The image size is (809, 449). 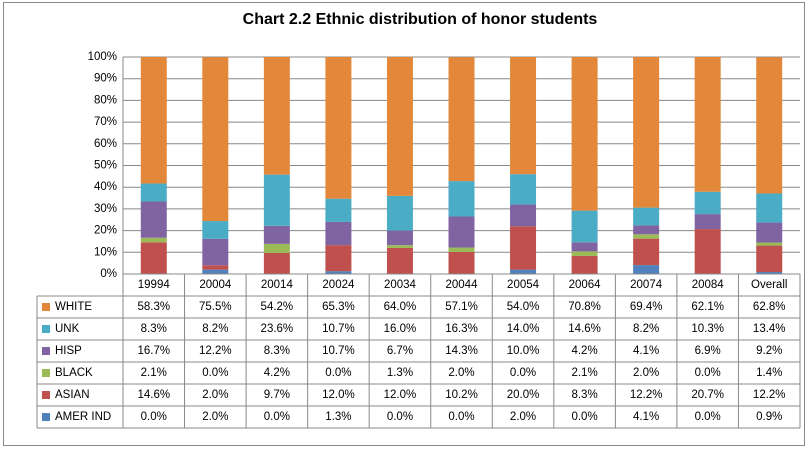 What do you see at coordinates (74, 373) in the screenshot?
I see `legend-label: BLACK` at bounding box center [74, 373].